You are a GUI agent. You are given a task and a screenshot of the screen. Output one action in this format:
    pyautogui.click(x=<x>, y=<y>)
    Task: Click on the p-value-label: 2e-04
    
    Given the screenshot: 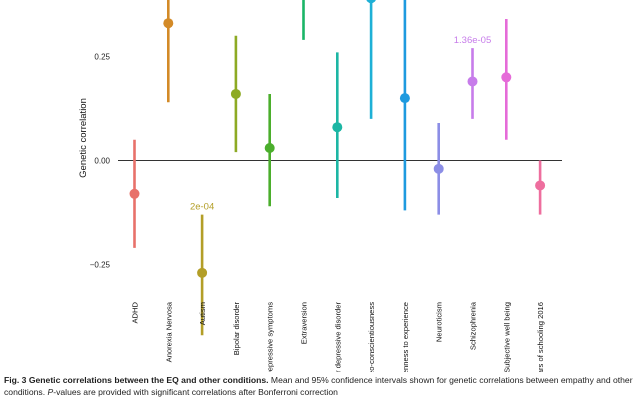 What is the action you would take?
    pyautogui.click(x=202, y=207)
    